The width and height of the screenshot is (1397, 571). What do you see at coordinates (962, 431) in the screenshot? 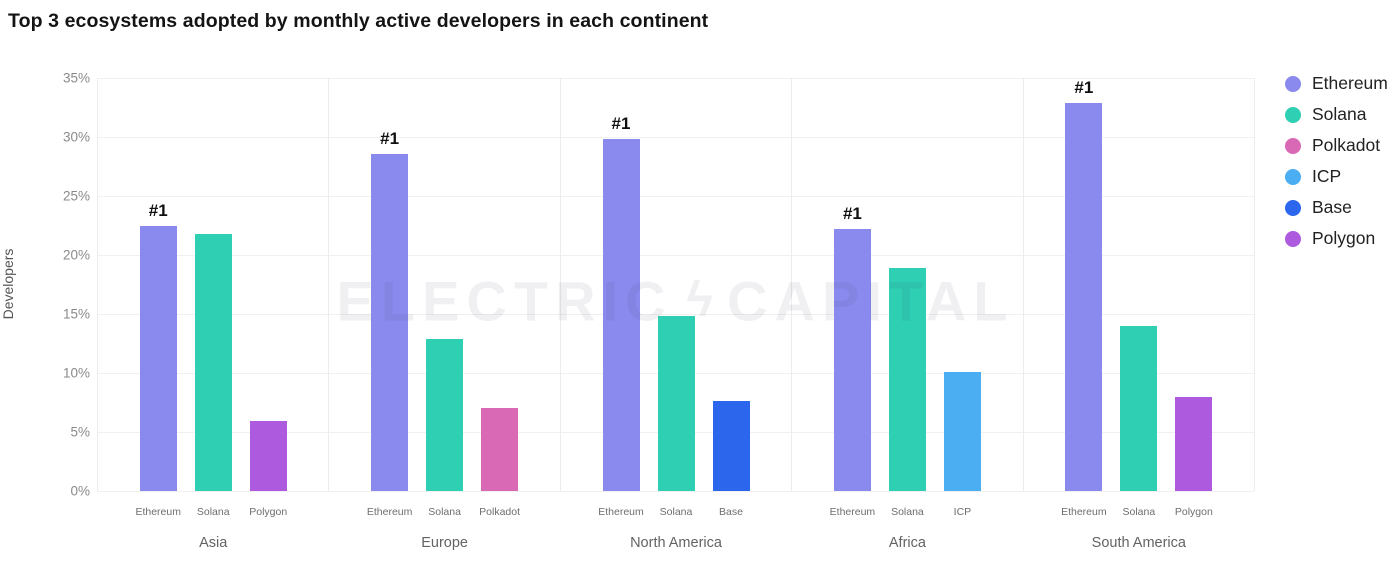
I see `bar-icp` at bounding box center [962, 431].